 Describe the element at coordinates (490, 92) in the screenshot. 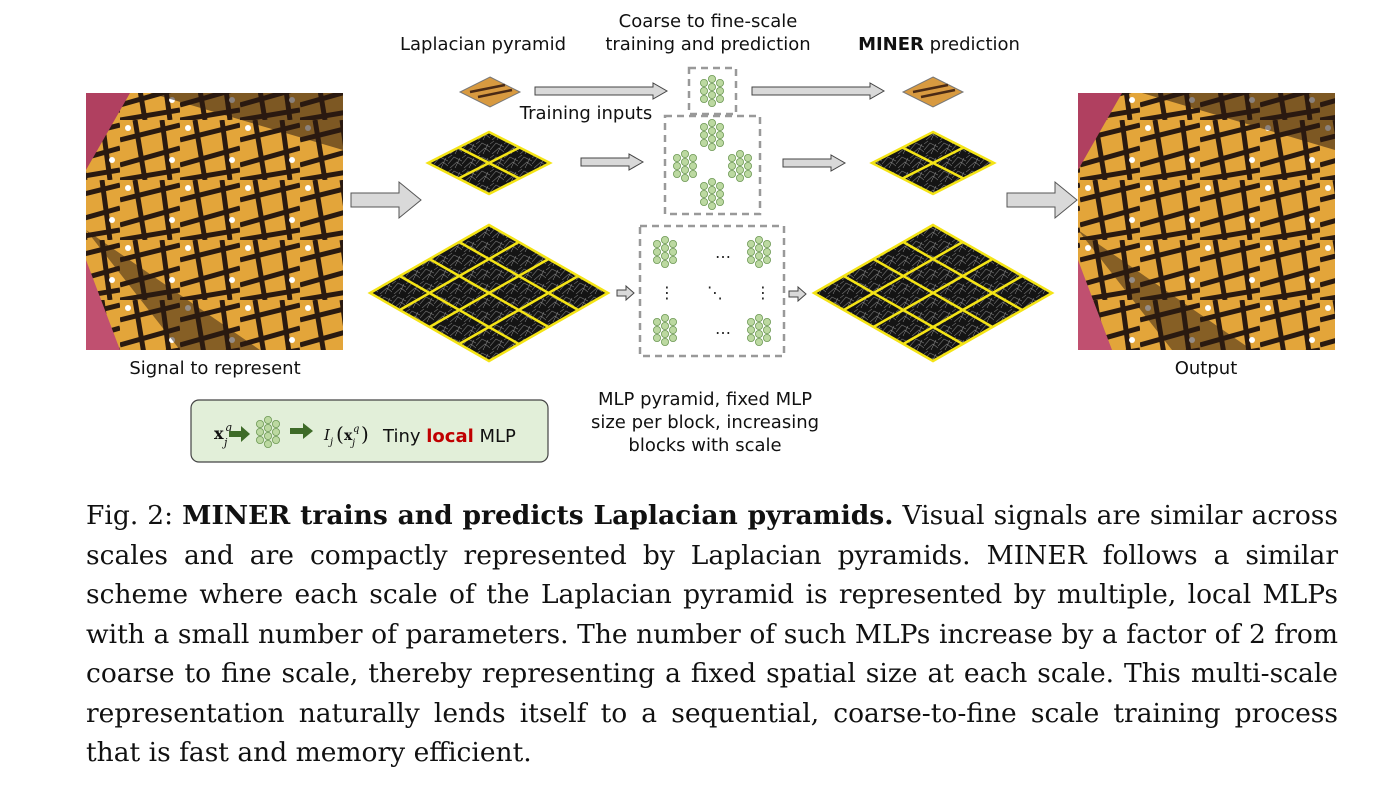

I see `coarse-scale-input` at that location.